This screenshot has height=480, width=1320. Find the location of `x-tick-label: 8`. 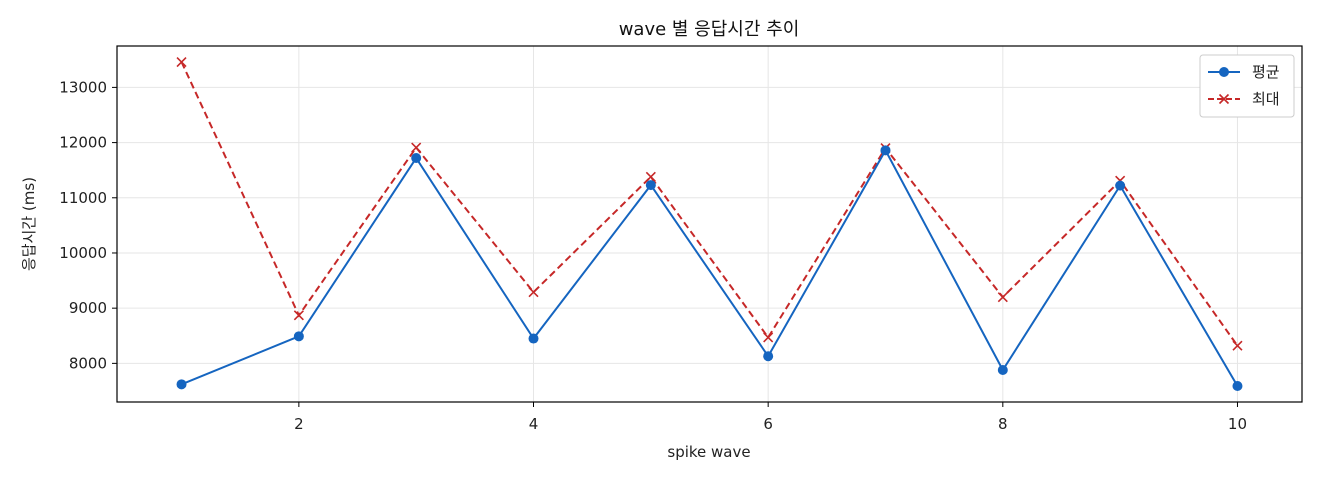

x-tick-label: 8 is located at coordinates (1003, 424).